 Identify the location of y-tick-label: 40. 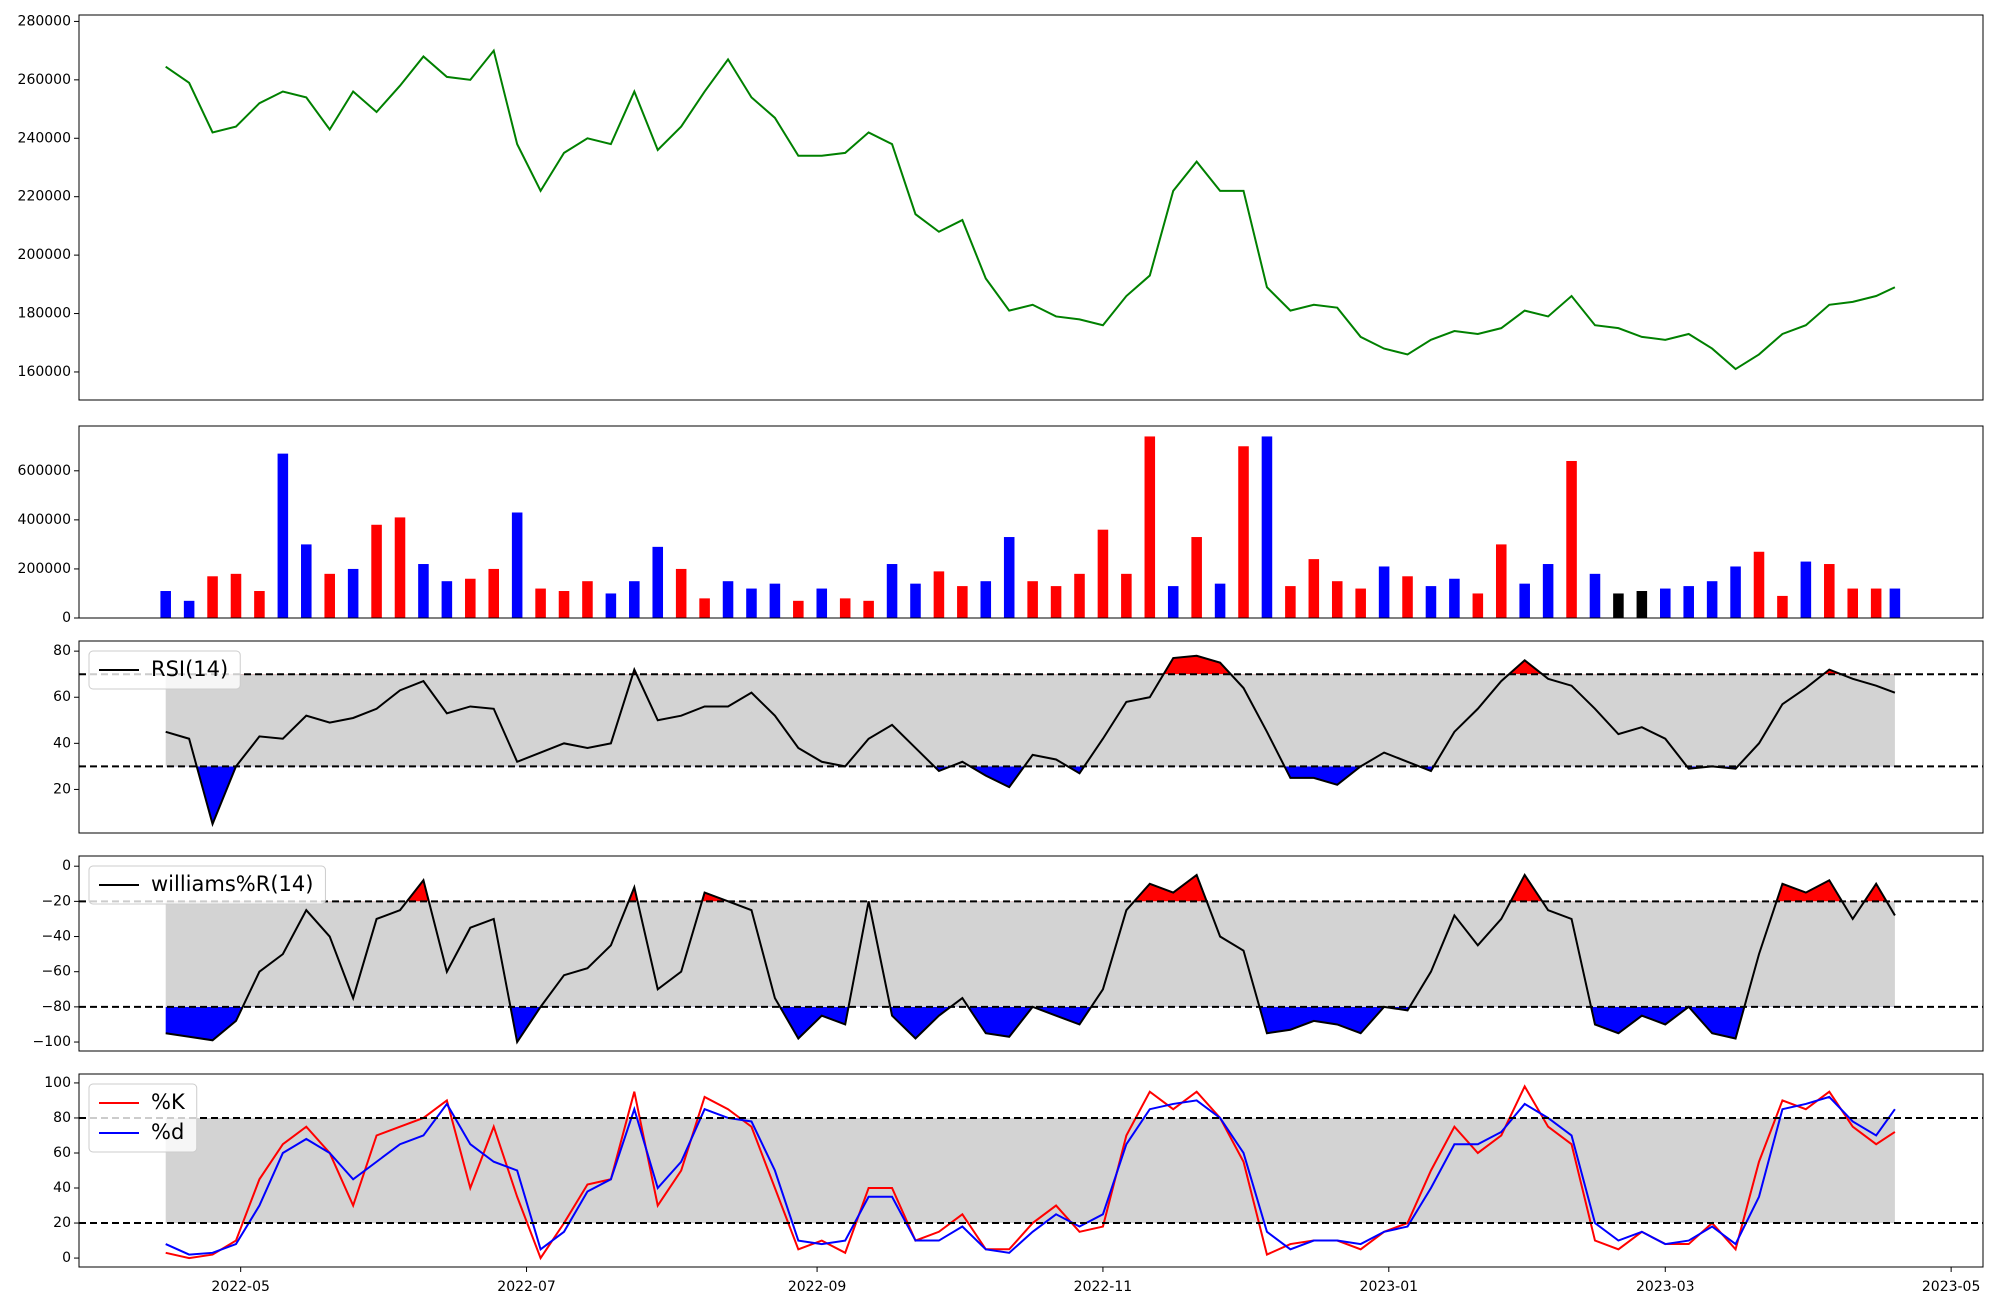
(62, 1188).